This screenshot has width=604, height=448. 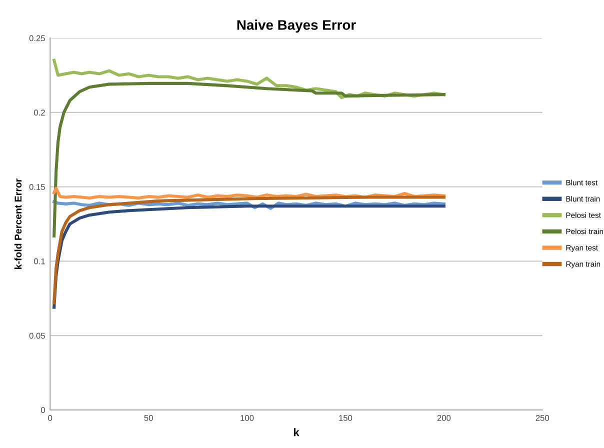 What do you see at coordinates (37, 38) in the screenshot?
I see `y-tick-label: 0.25` at bounding box center [37, 38].